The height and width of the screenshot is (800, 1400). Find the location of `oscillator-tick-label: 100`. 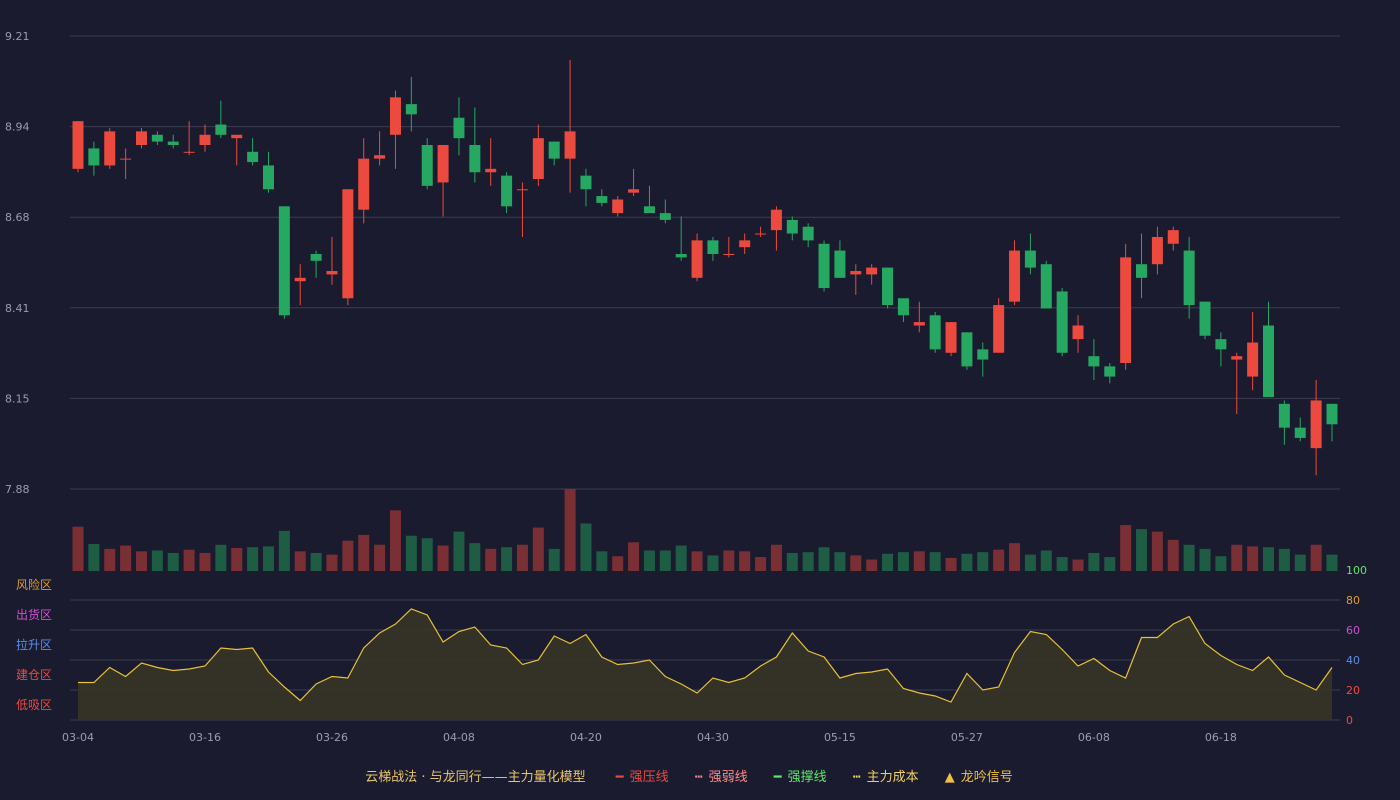

oscillator-tick-label: 100 is located at coordinates (1356, 570).